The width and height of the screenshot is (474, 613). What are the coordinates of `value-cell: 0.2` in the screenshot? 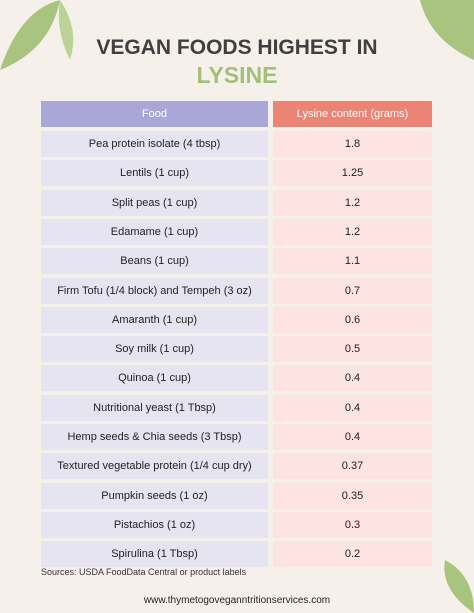 It's located at (352, 554).